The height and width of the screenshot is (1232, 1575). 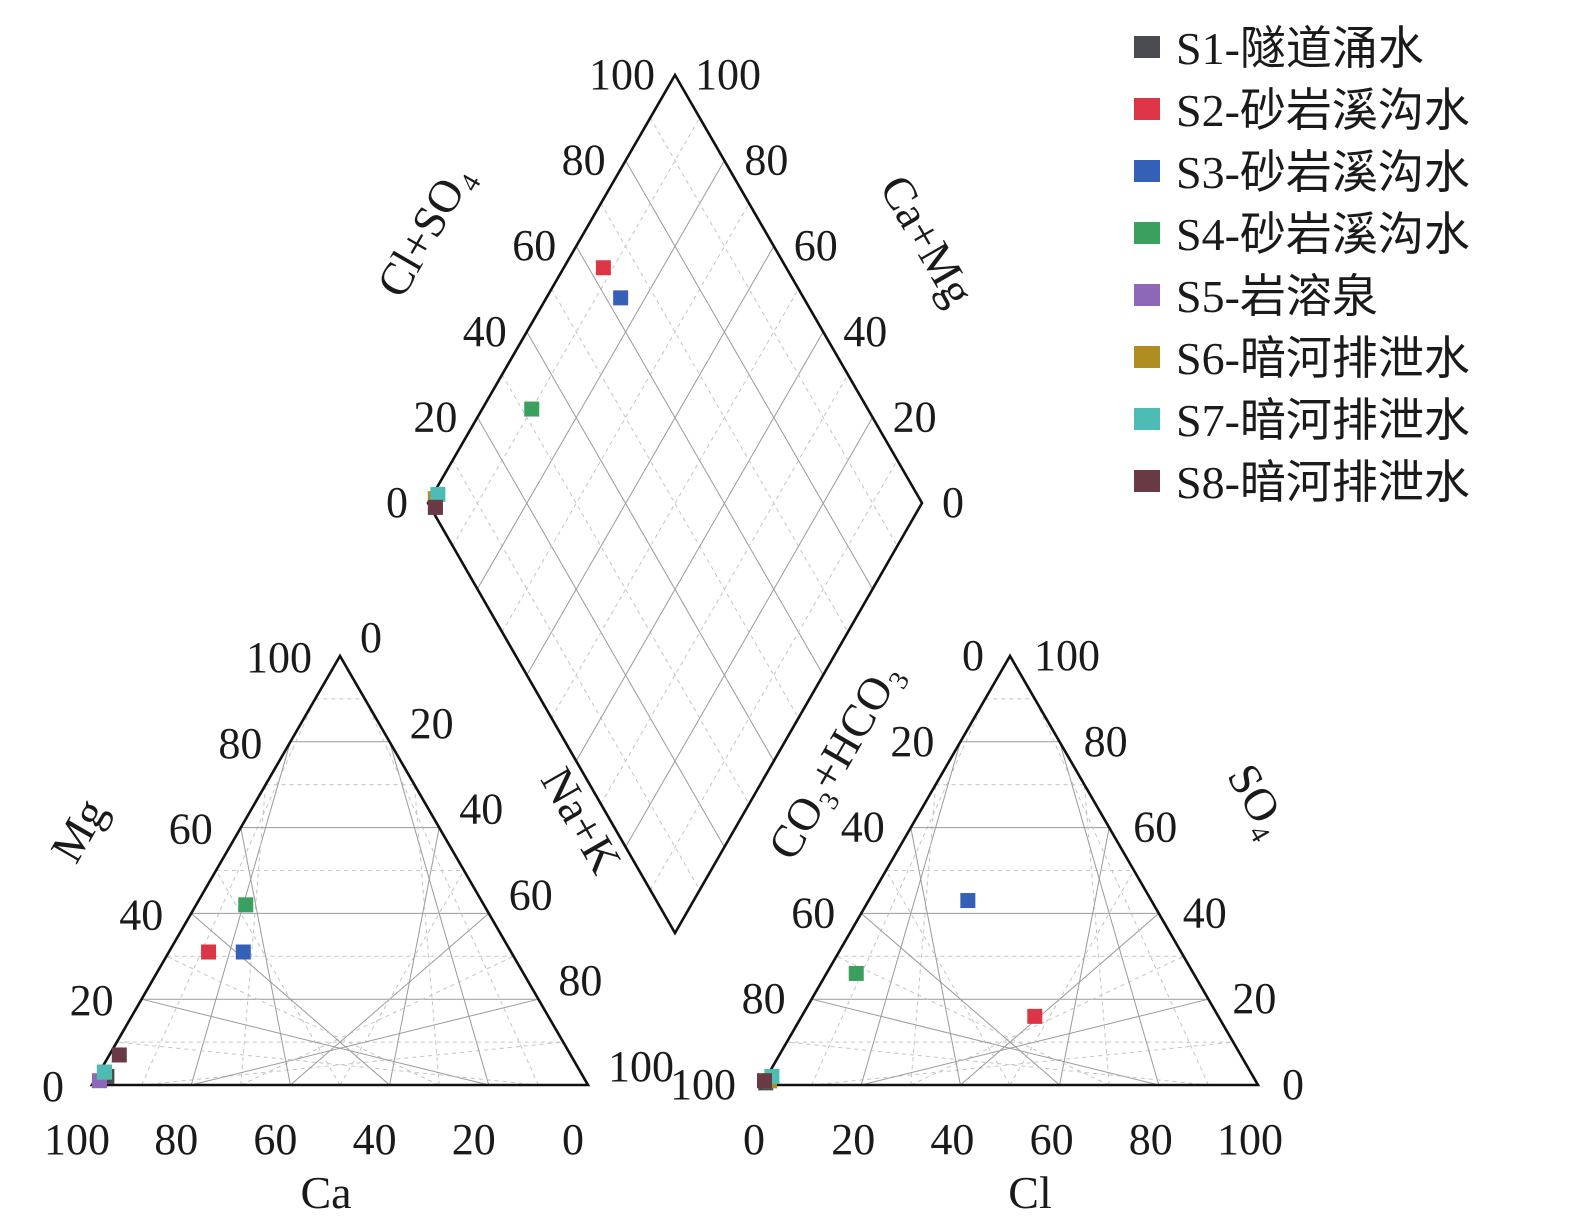 What do you see at coordinates (863, 827) in the screenshot?
I see `anion-left-tick-label: 40` at bounding box center [863, 827].